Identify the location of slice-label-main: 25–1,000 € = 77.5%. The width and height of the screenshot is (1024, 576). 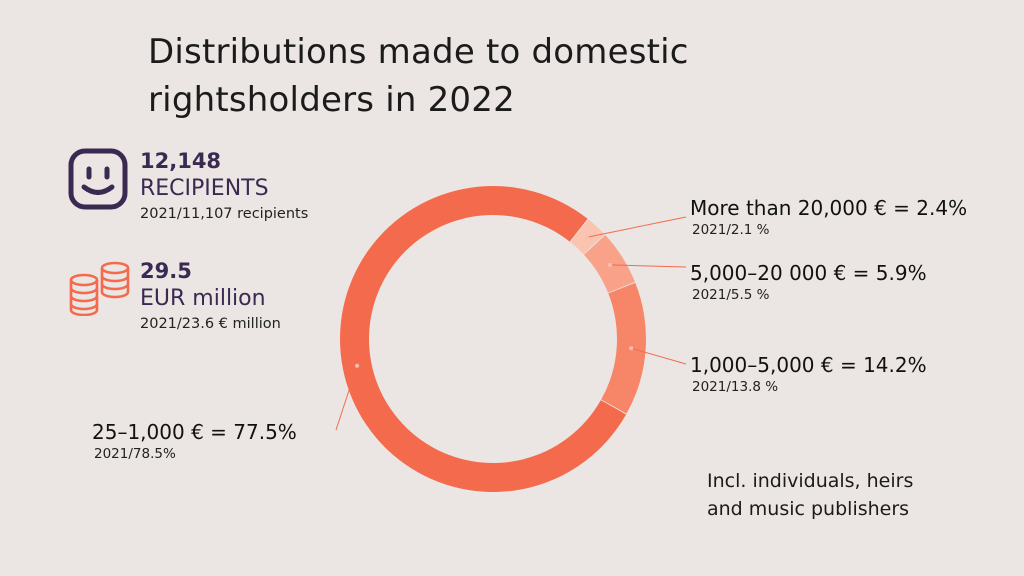
(194, 432).